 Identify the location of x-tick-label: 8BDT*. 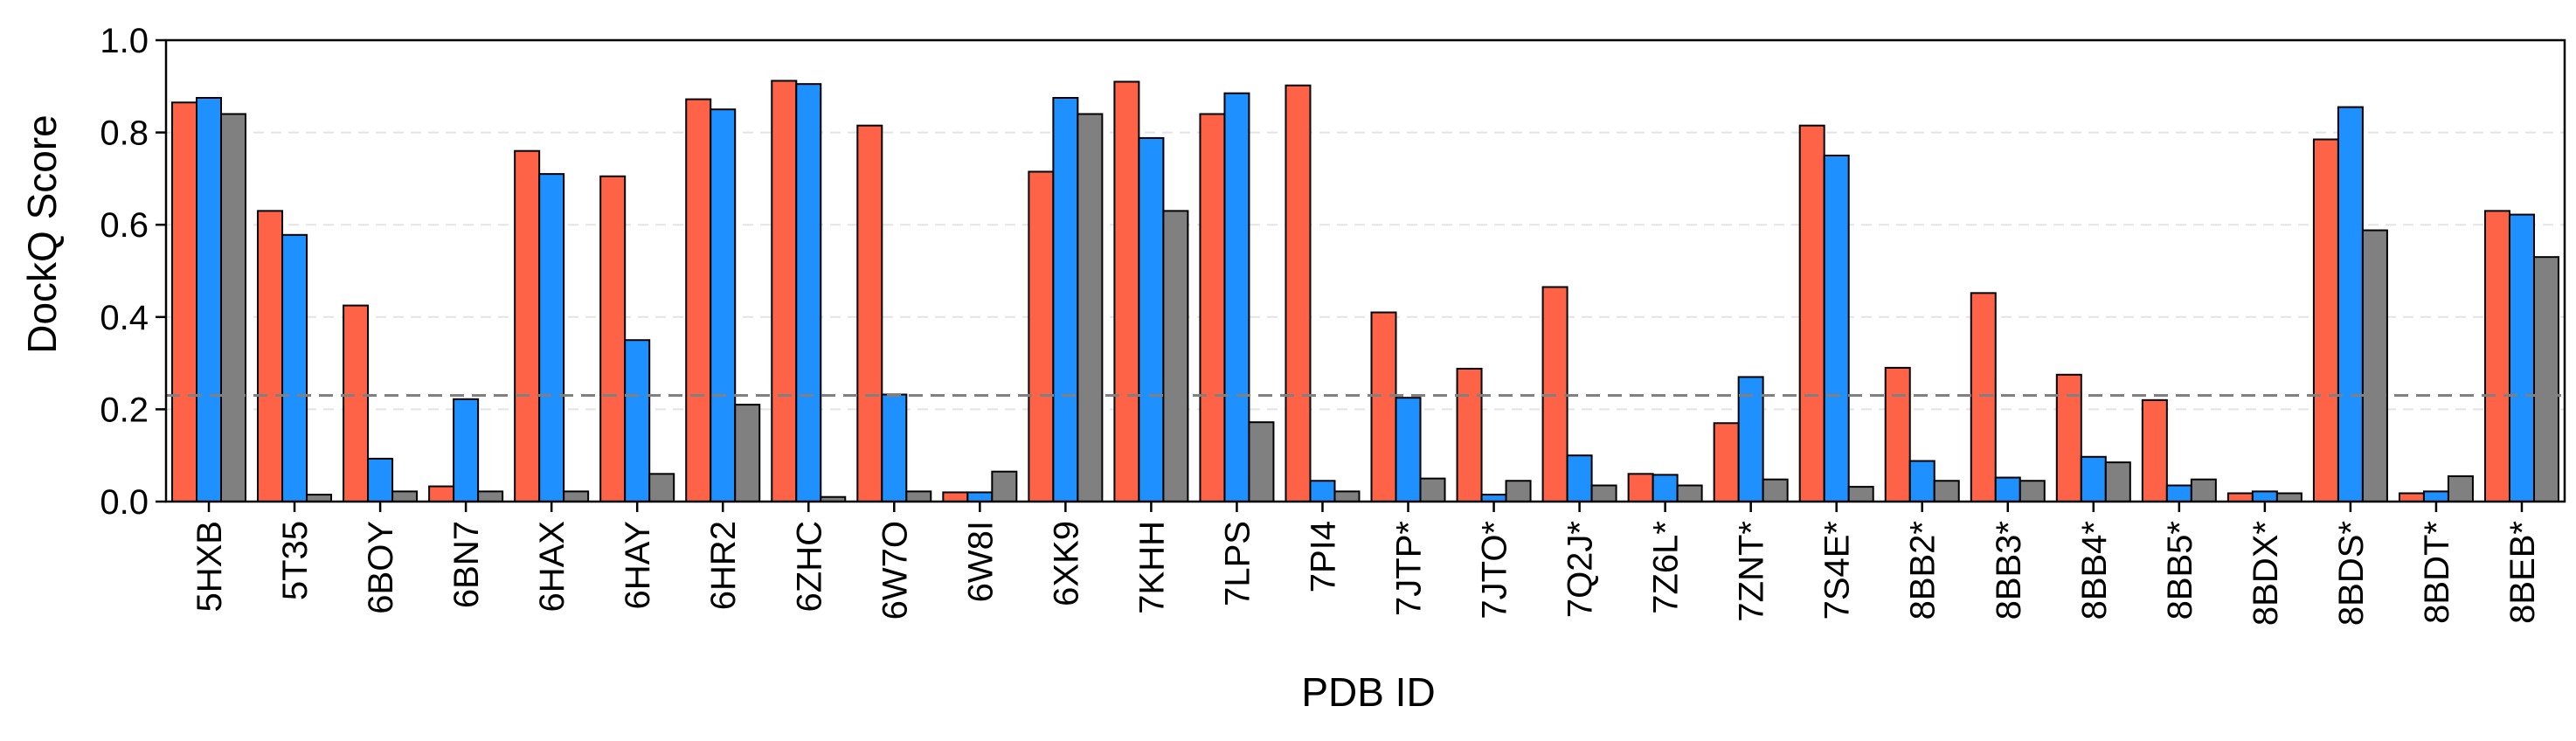
(2437, 572).